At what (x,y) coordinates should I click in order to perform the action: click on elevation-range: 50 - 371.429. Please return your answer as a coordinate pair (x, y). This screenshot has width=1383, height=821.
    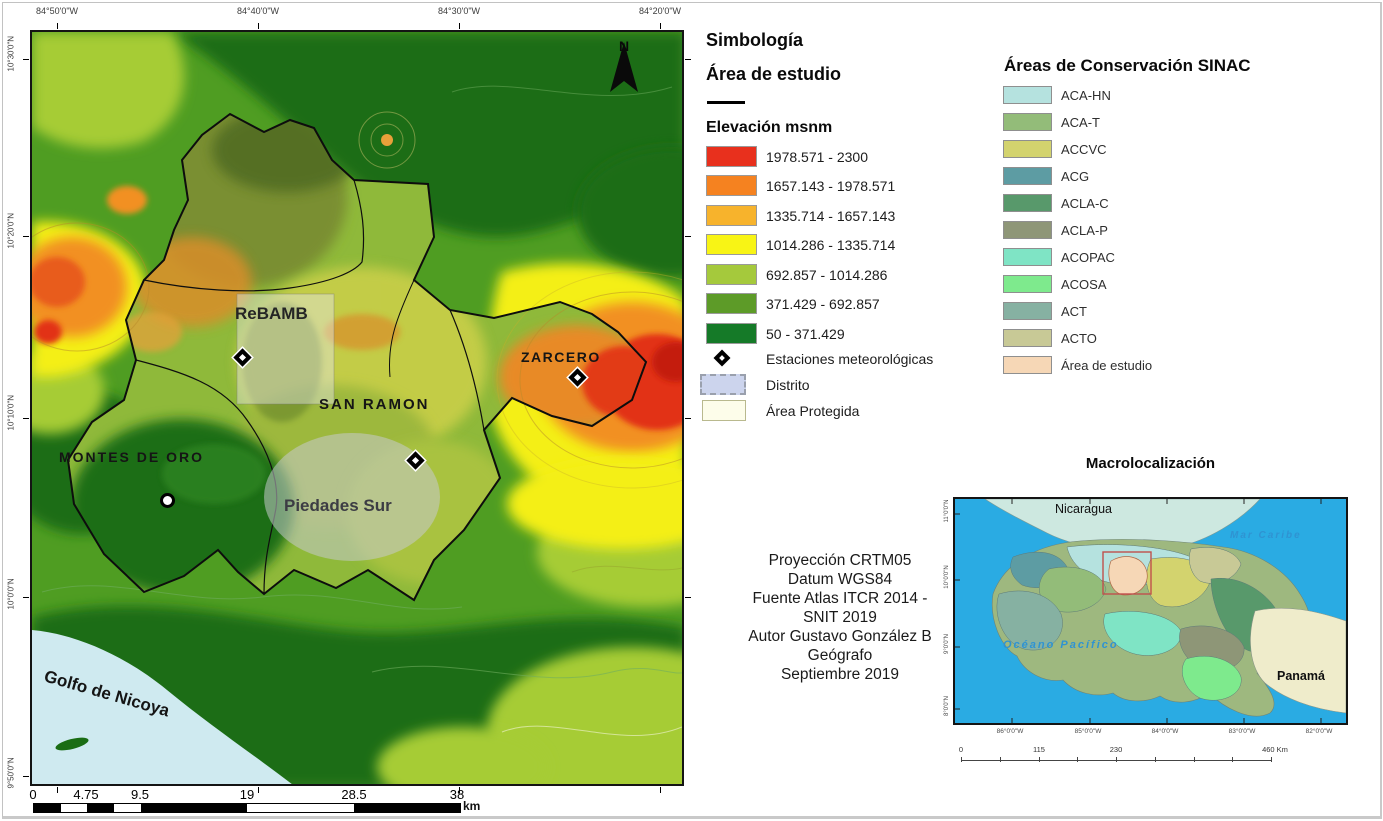
    Looking at the image, I should click on (805, 334).